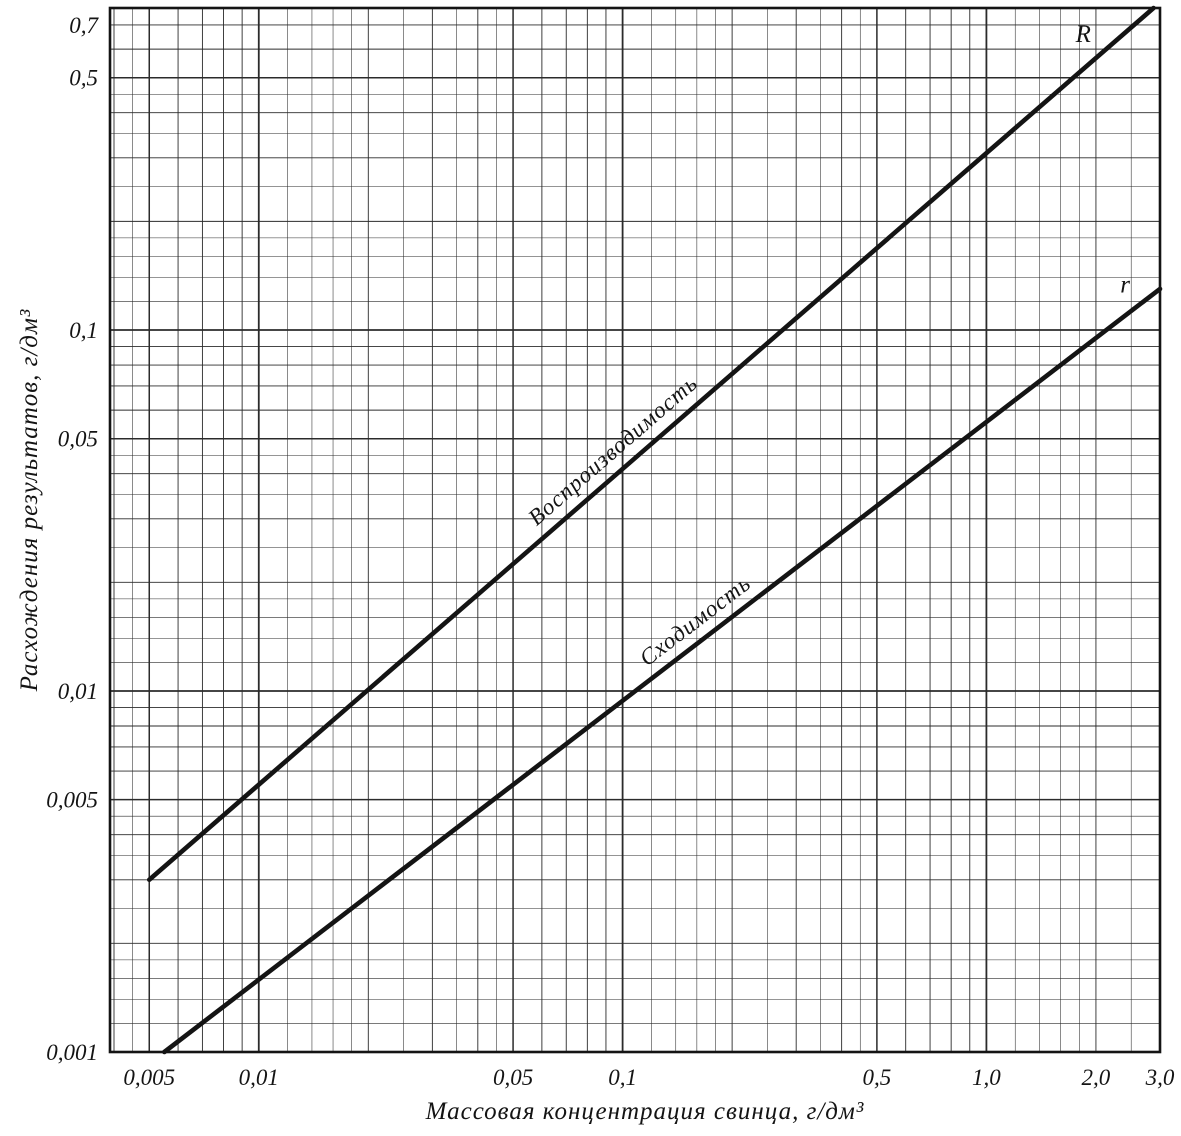 The height and width of the screenshot is (1136, 1181). I want to click on x-tick-label: 0,005, so click(149, 1077).